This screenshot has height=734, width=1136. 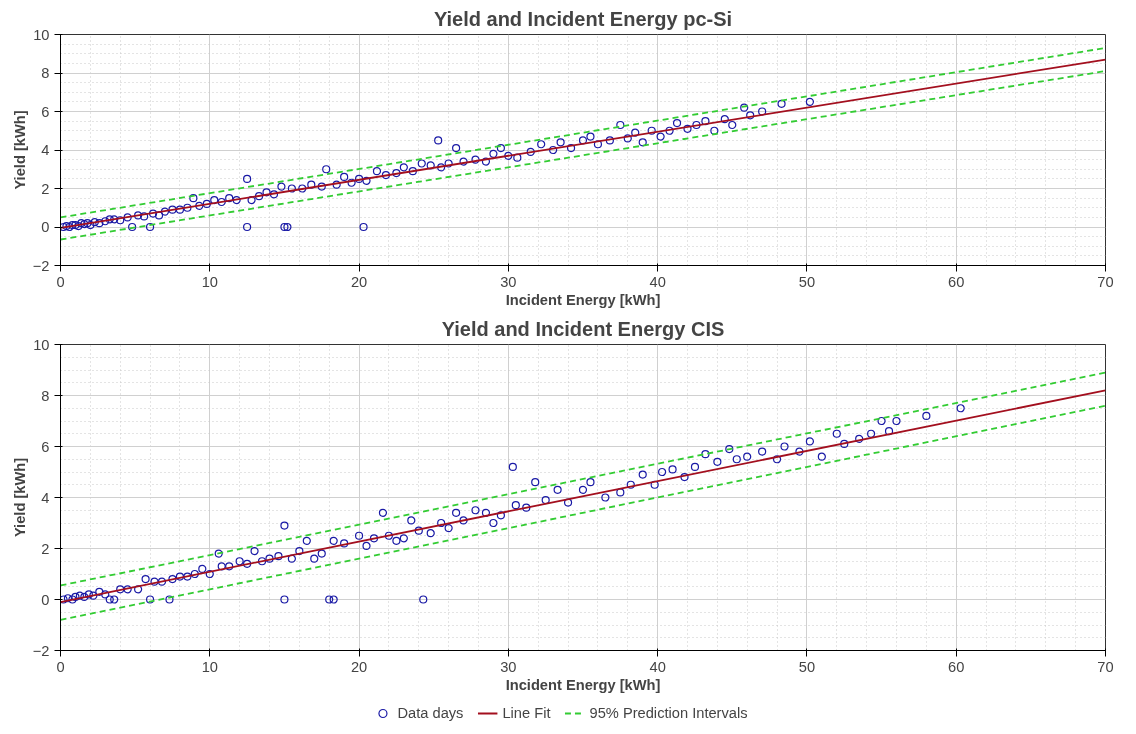 What do you see at coordinates (430, 712) in the screenshot?
I see `legend-label: Data days` at bounding box center [430, 712].